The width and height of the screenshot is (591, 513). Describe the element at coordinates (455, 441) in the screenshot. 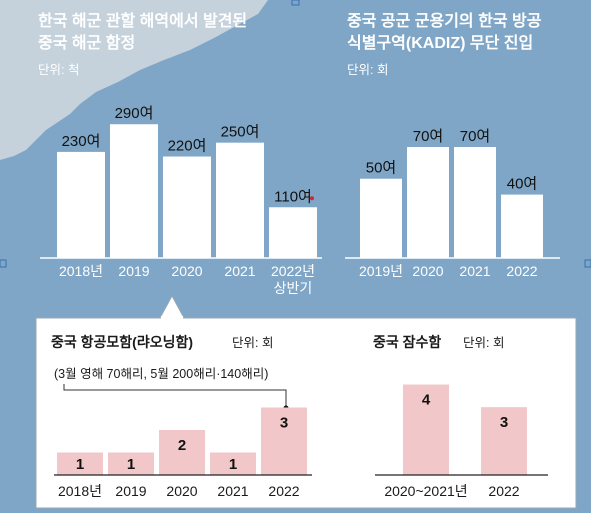

I see `submarine-bars: 4 2020~2021년 3 2022` at that location.